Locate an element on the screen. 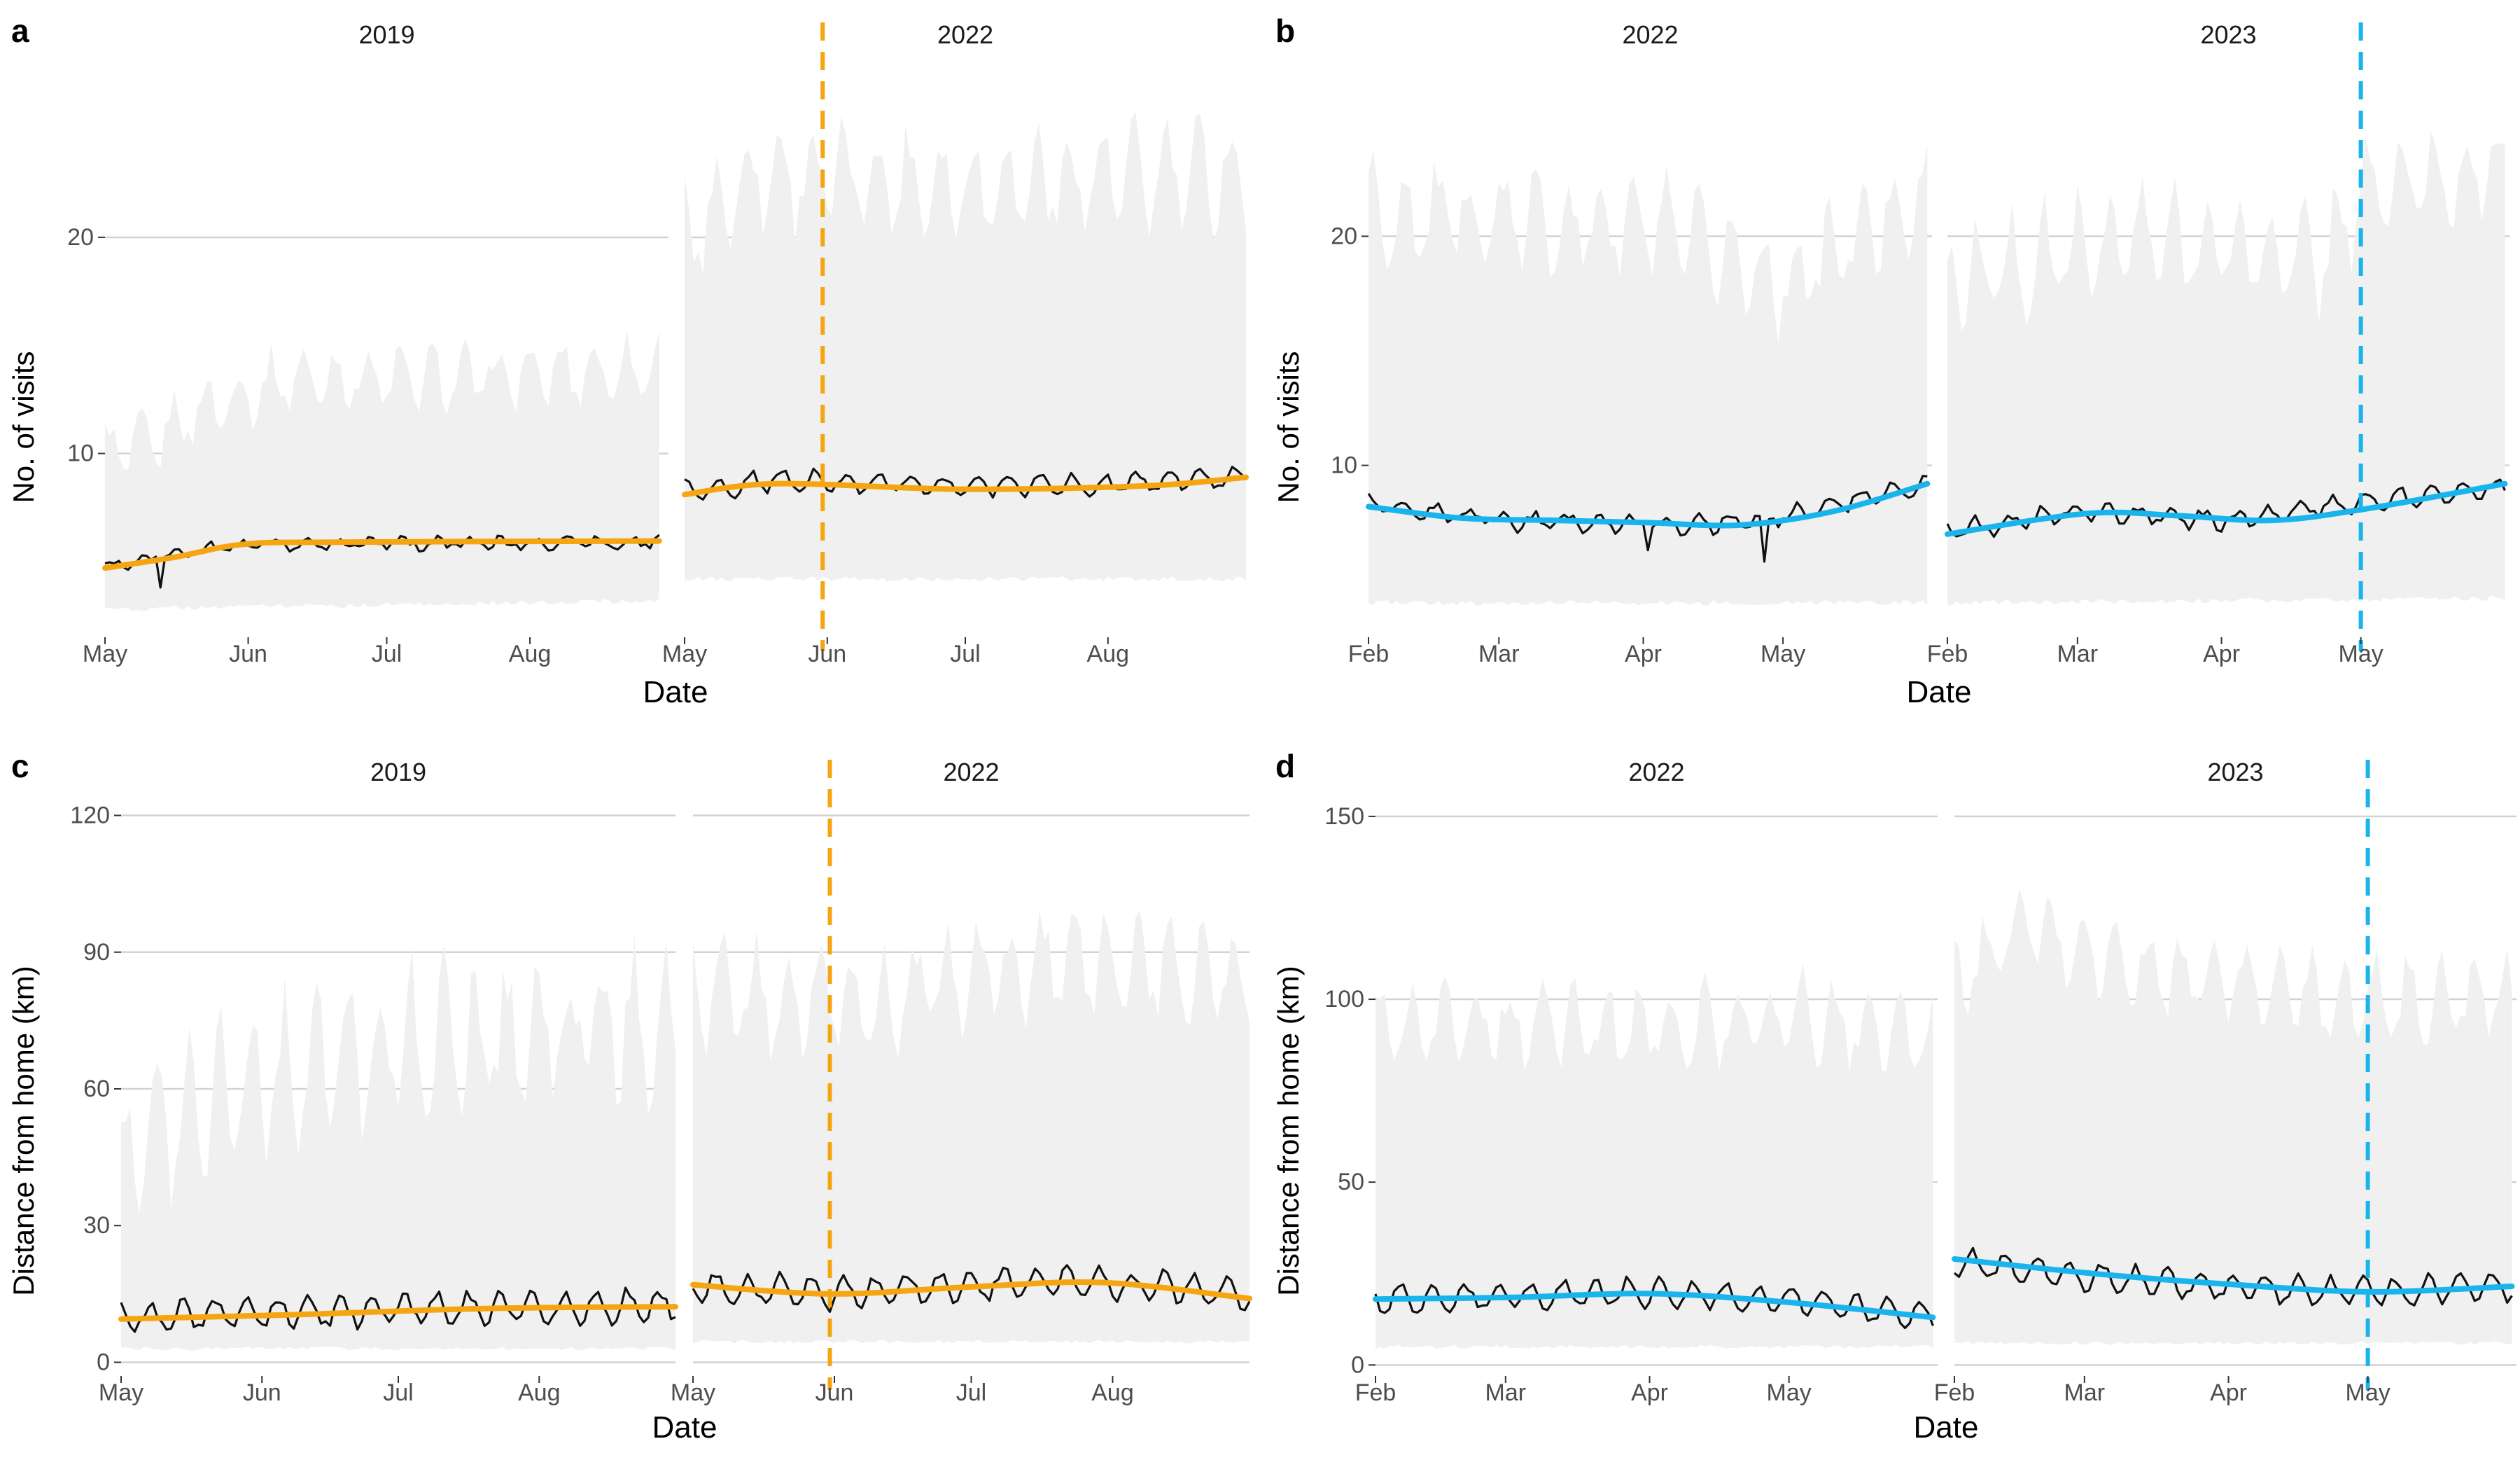  facet-title-d-2022: 2022 is located at coordinates (1656, 772).